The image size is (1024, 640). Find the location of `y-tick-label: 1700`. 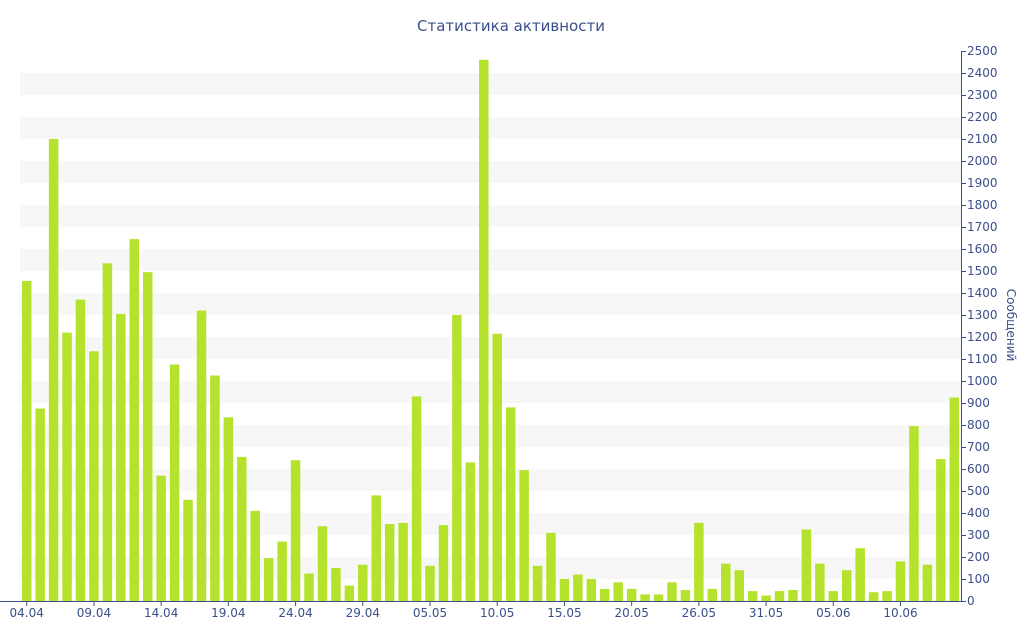

y-tick-label: 1700 is located at coordinates (982, 227).